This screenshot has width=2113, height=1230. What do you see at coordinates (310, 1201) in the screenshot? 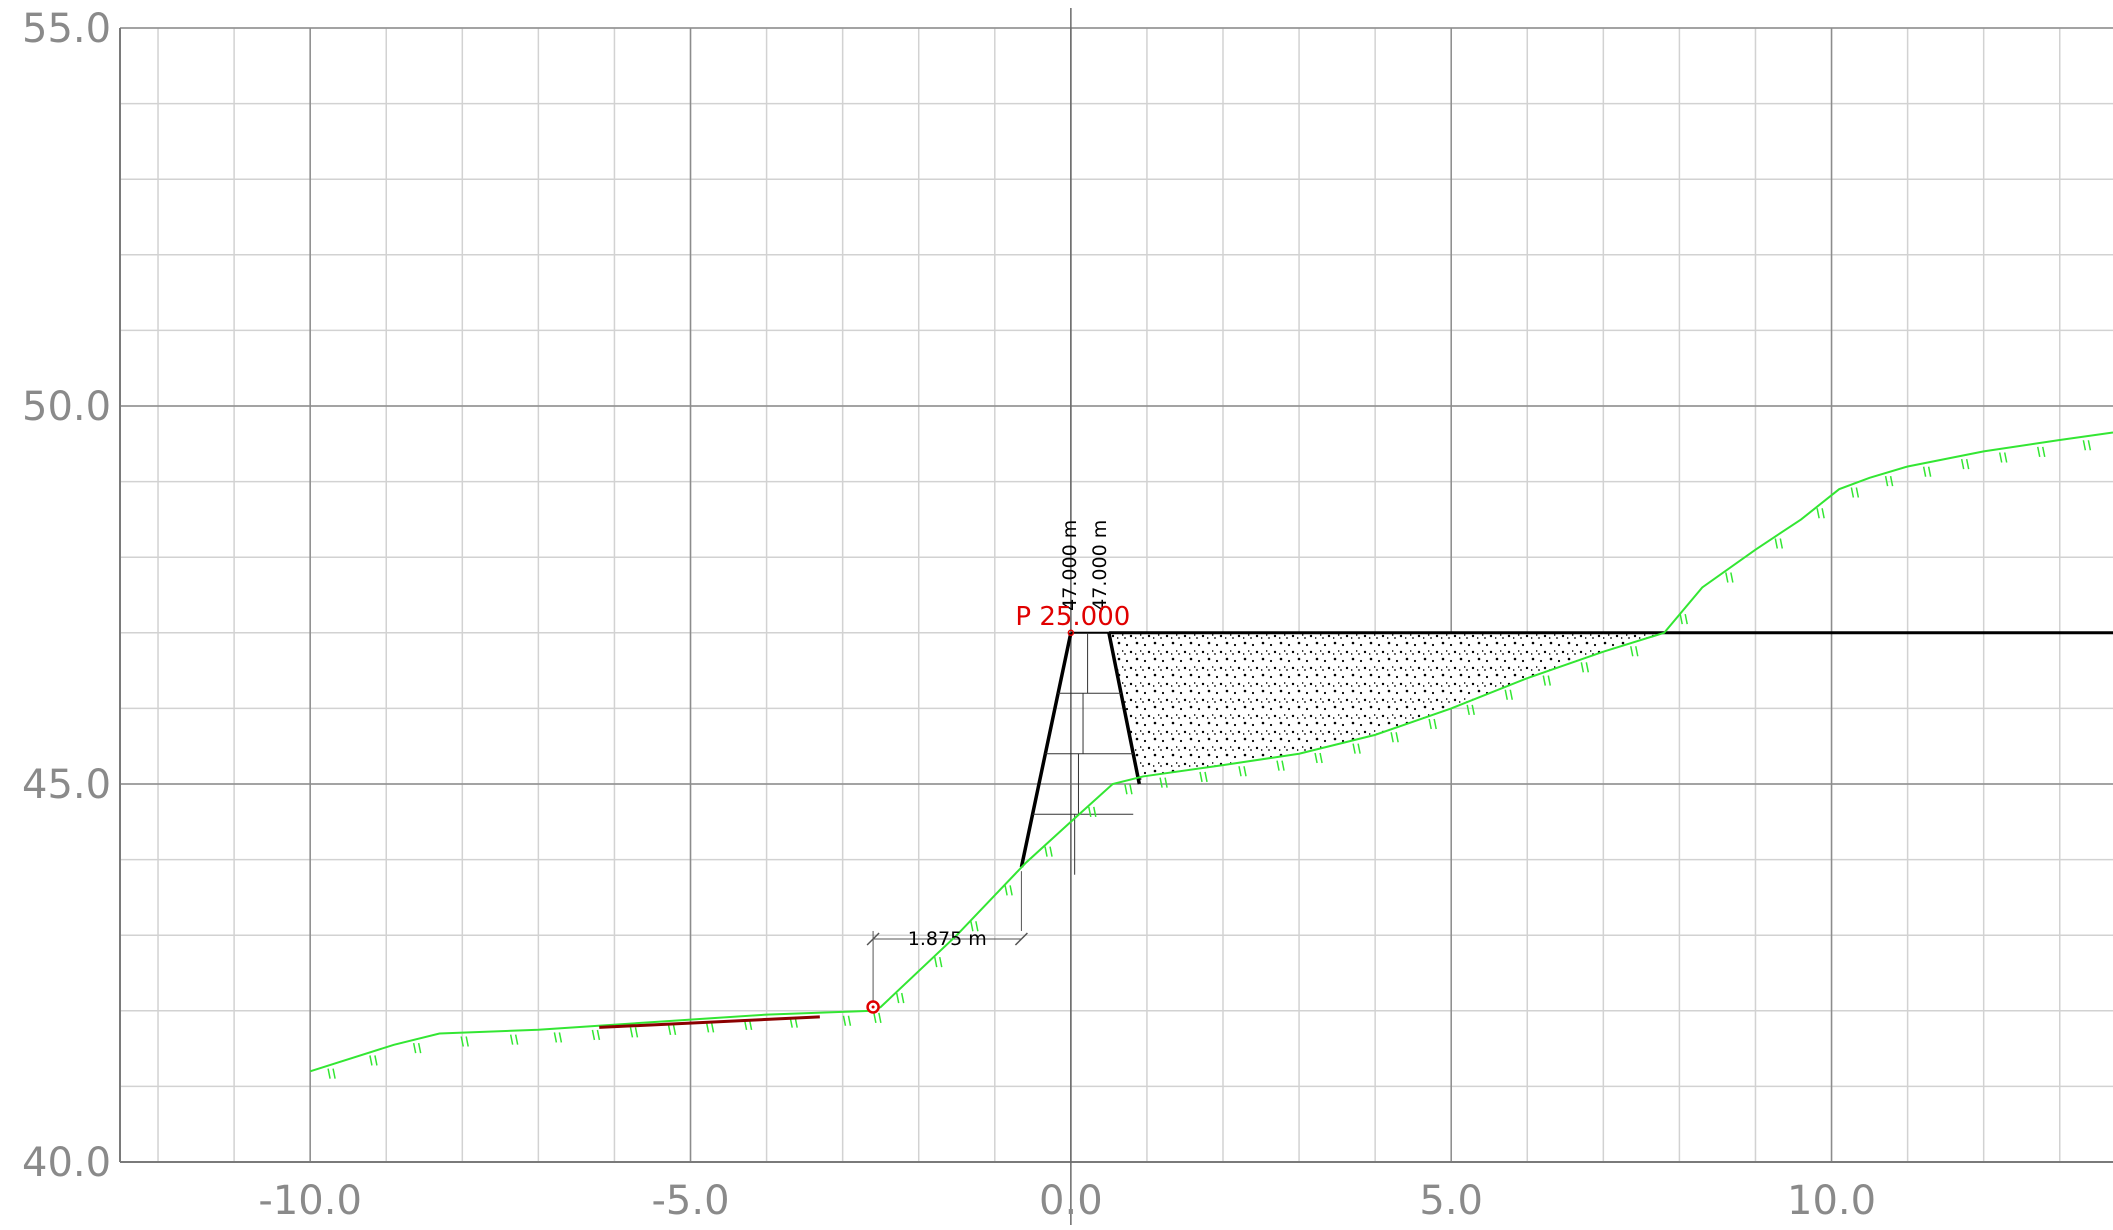
I see `x-tick-label: -10.0` at bounding box center [310, 1201].